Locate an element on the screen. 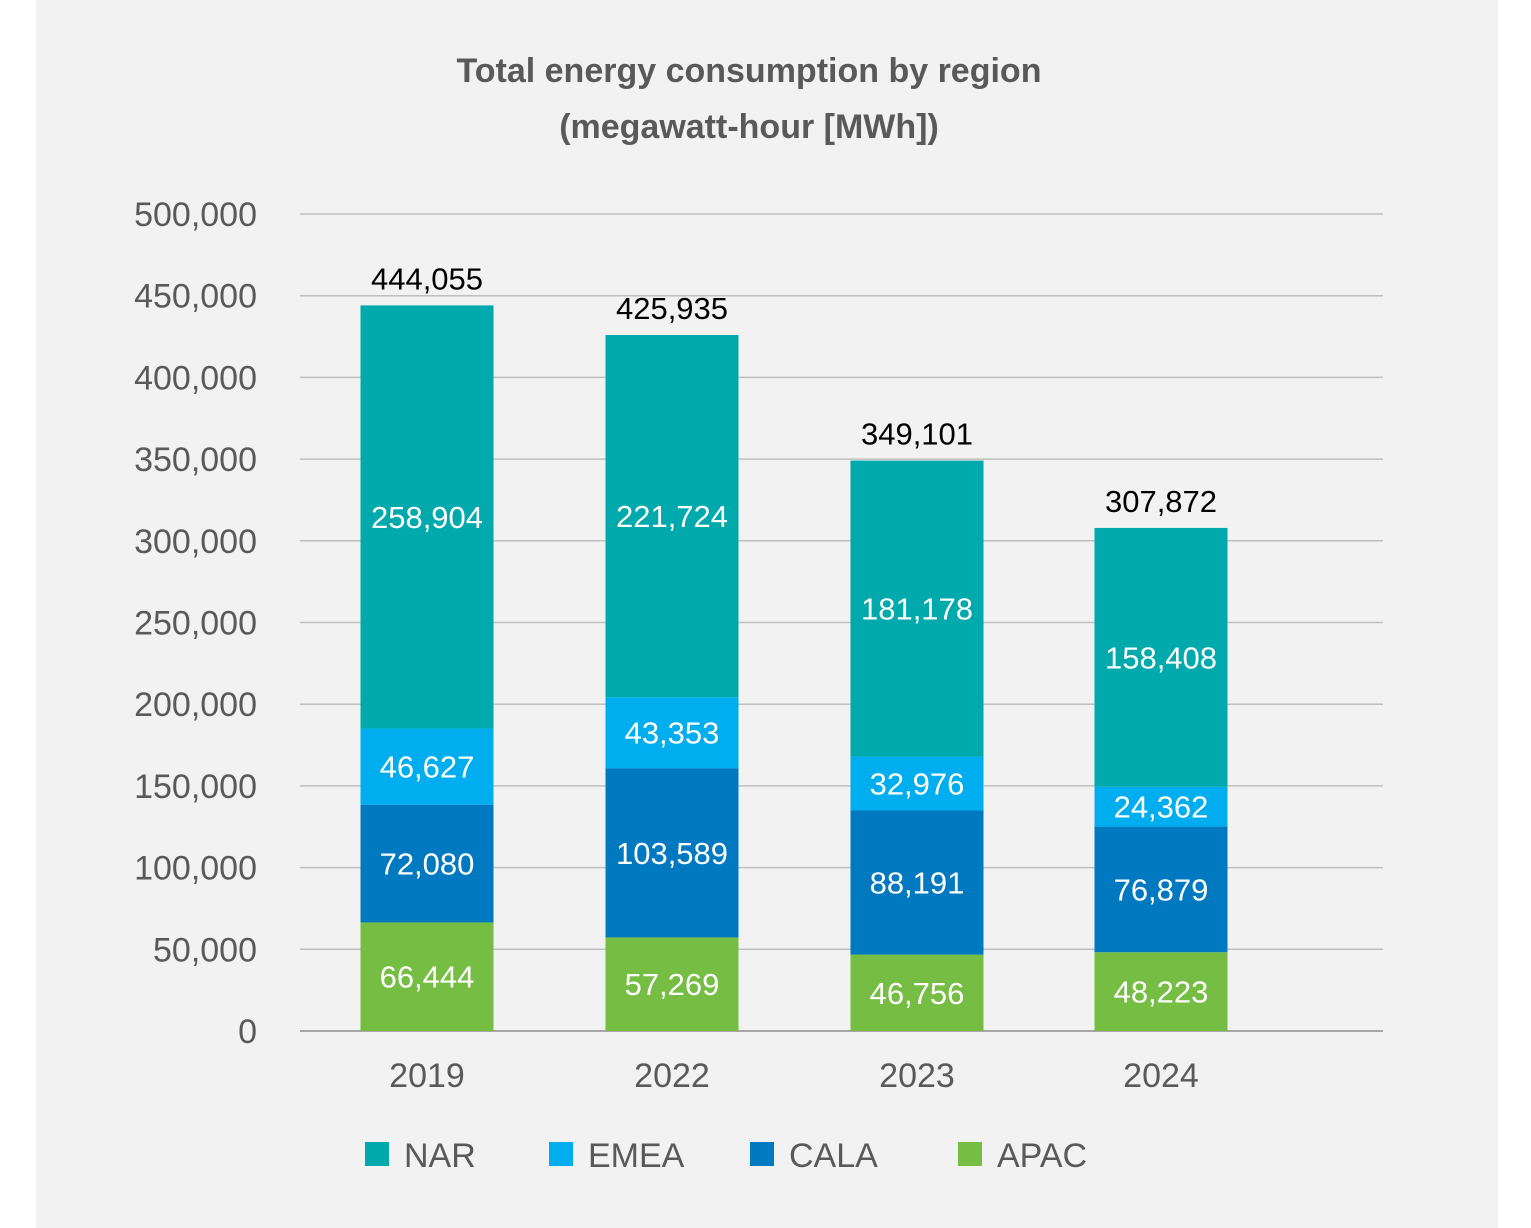  chart-title-line-2: (megawatt-hour [MWh]) is located at coordinates (749, 127).